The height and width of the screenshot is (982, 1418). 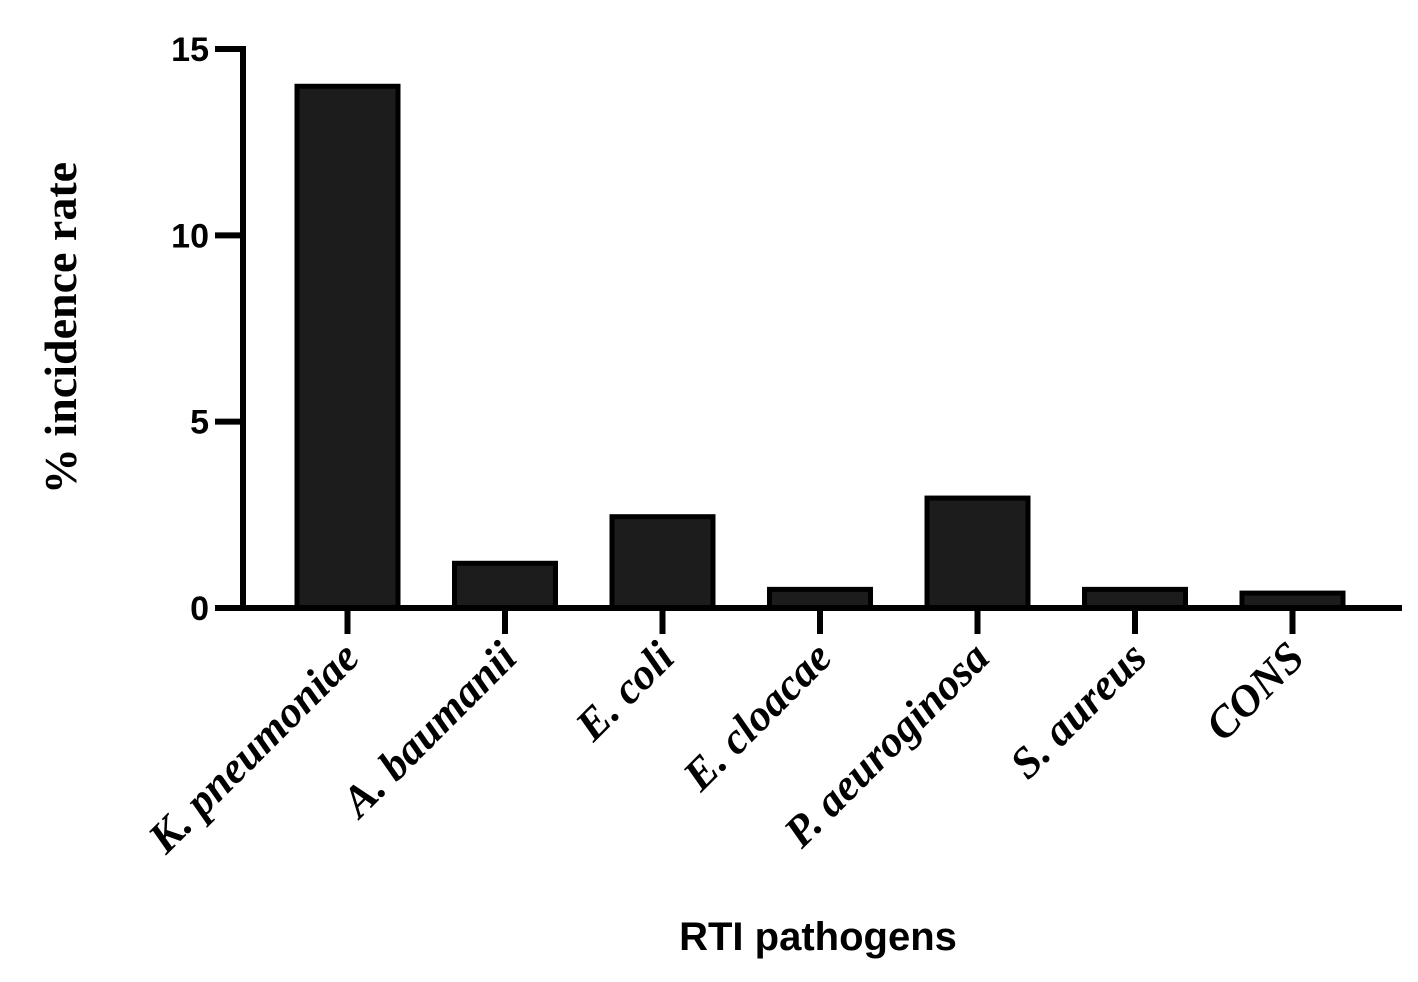 I want to click on y-axis: 0 5 10 15, so click(x=208, y=329).